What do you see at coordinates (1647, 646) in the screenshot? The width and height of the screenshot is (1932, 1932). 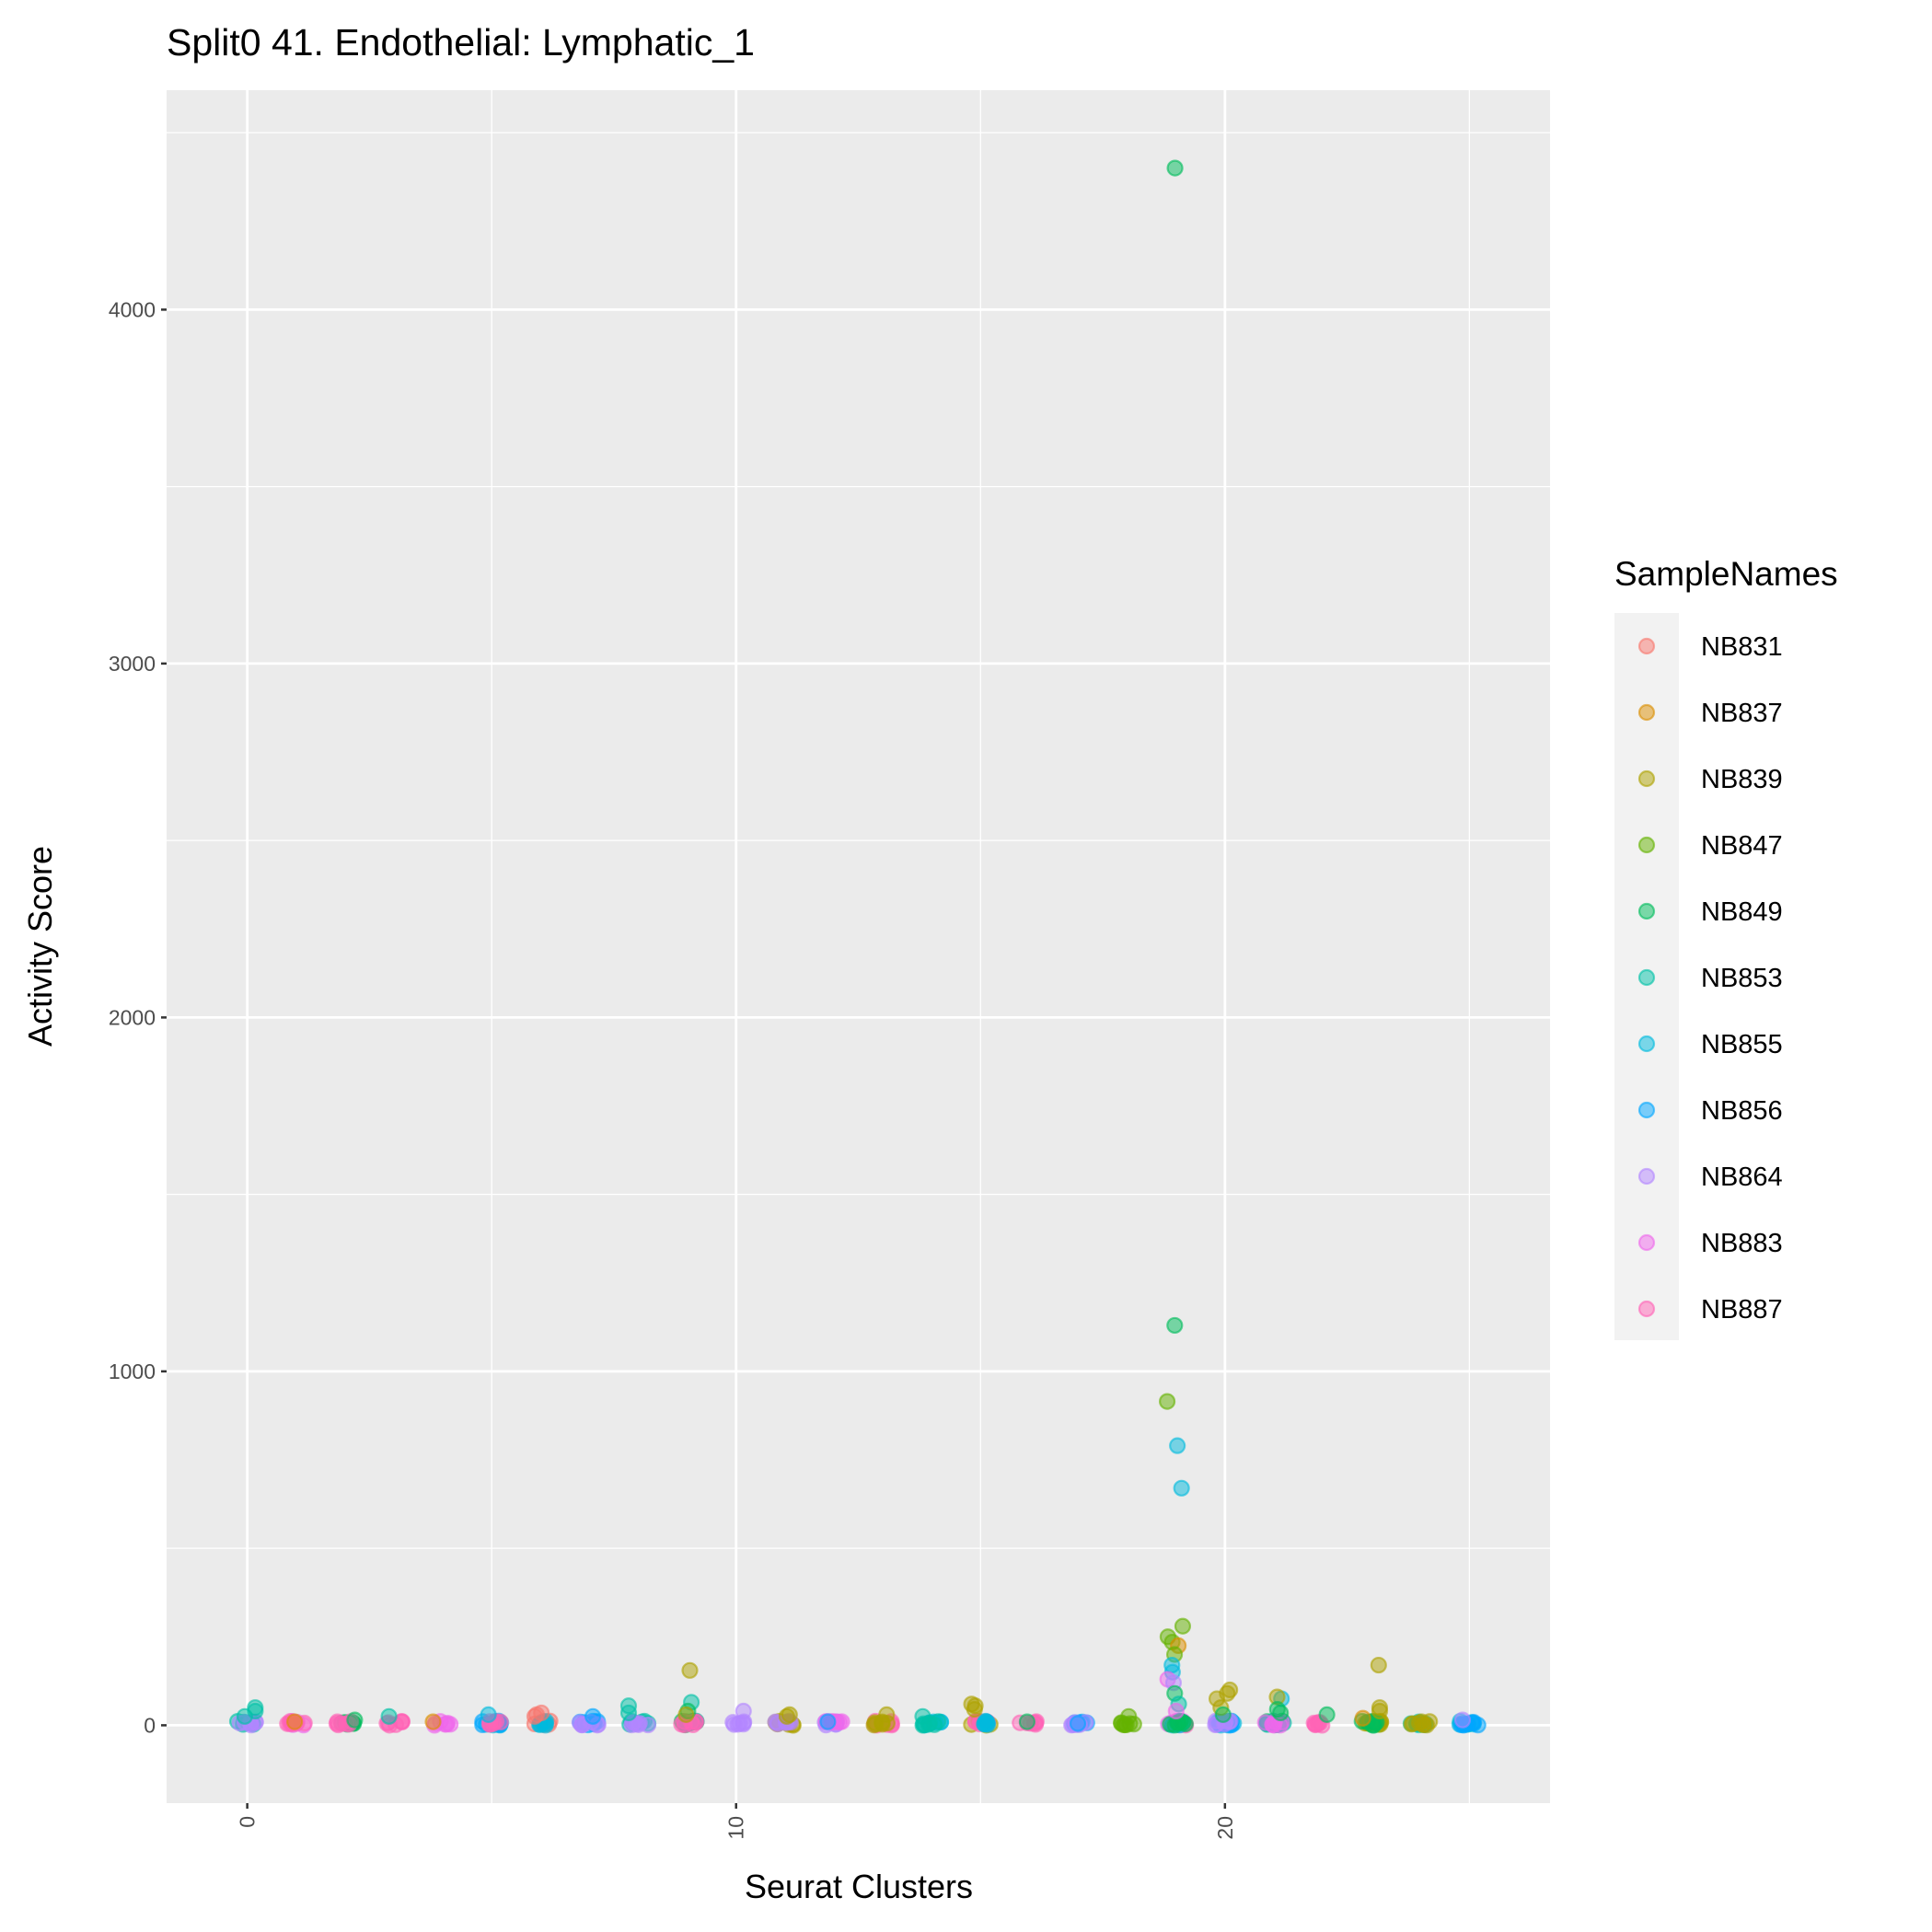 I see `legend-key-nb831` at bounding box center [1647, 646].